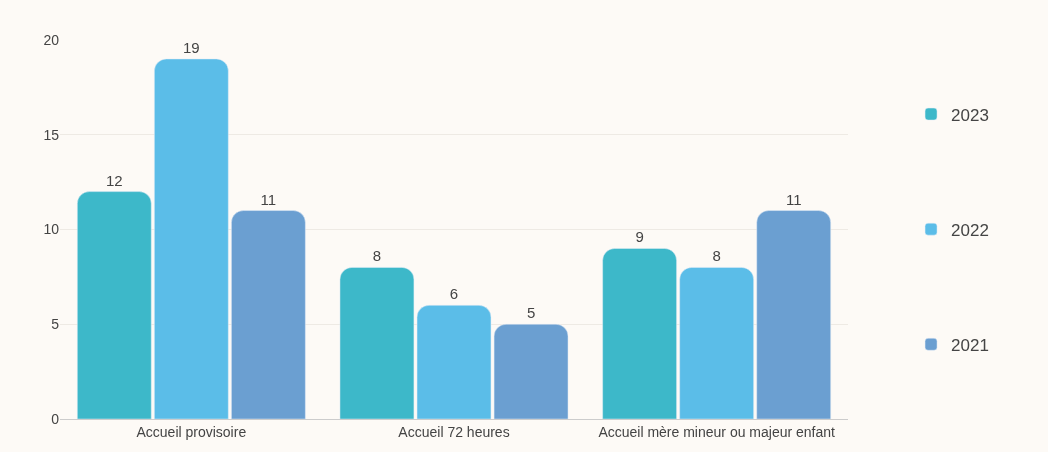  Describe the element at coordinates (970, 115) in the screenshot. I see `legend-label: 2023` at that location.